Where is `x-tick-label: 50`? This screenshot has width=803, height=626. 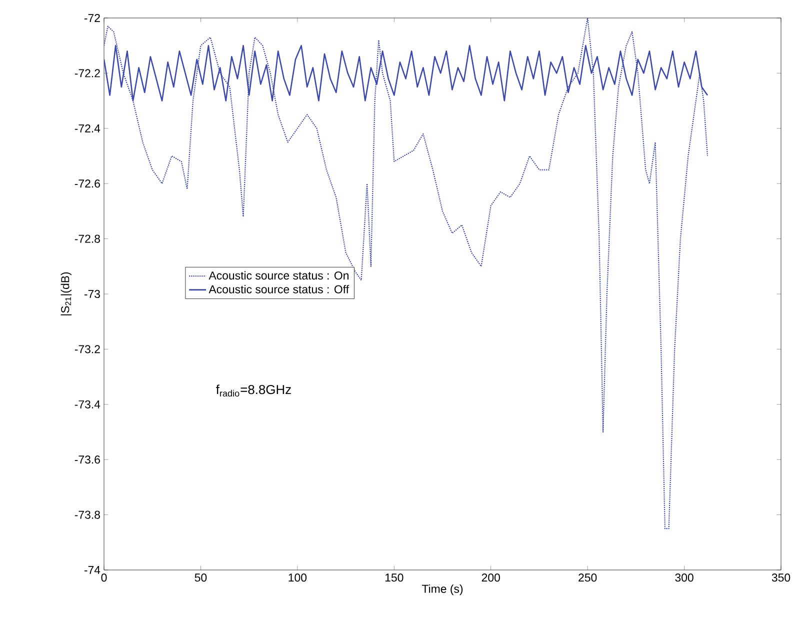
x-tick-label: 50 is located at coordinates (200, 578).